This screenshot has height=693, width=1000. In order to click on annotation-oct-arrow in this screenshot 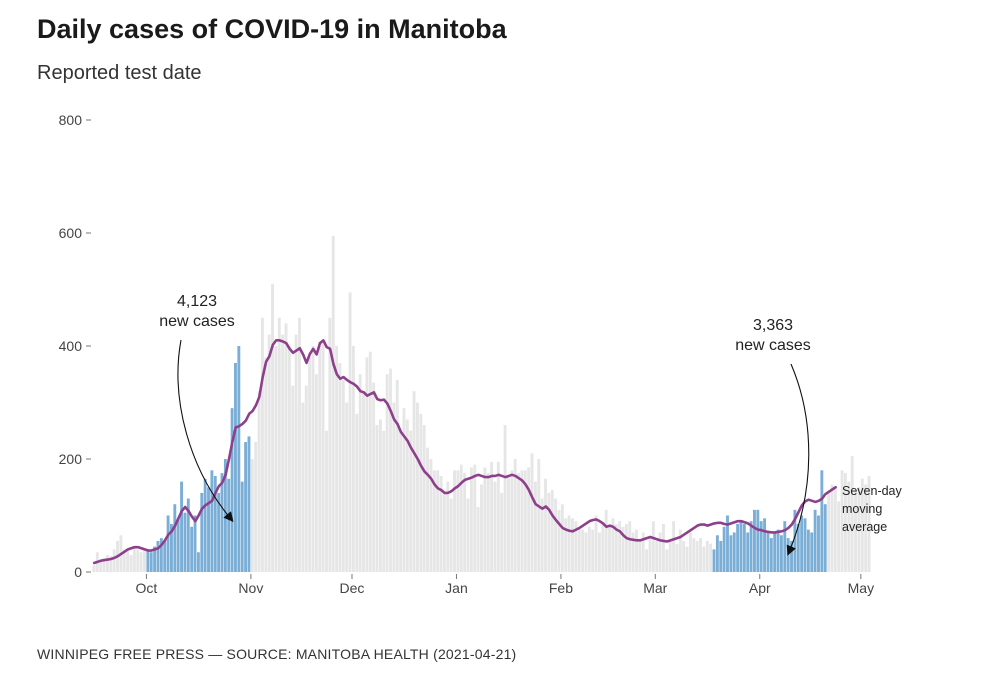, I will do `click(205, 431)`.